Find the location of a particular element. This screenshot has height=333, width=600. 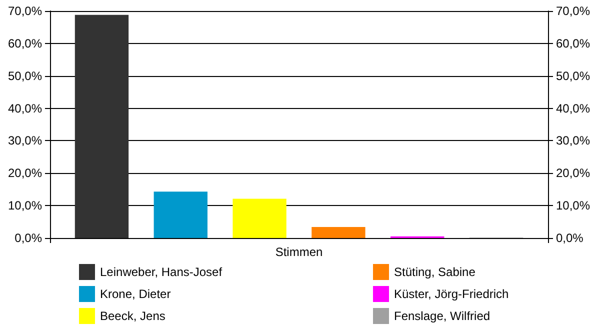

text: 50,0% is located at coordinates (573, 75).